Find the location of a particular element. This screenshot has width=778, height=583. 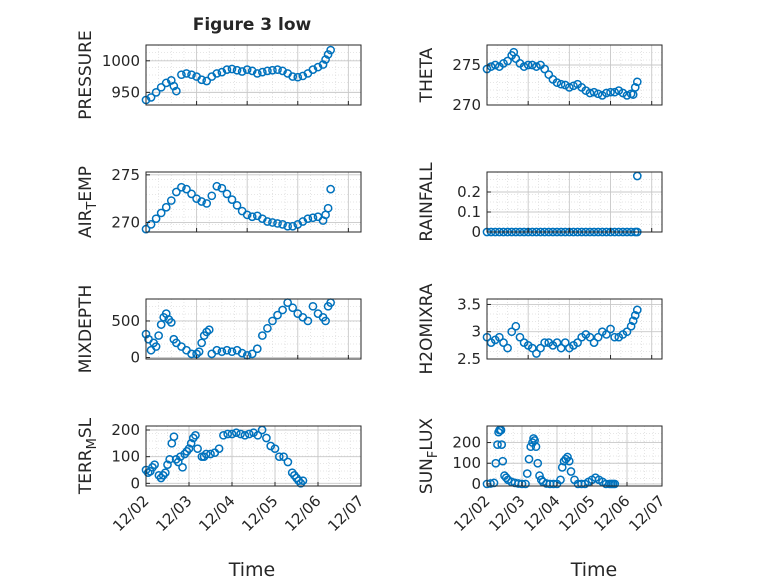

panel-pressure: 950 1000 PRESSURE is located at coordinates (219, 75).